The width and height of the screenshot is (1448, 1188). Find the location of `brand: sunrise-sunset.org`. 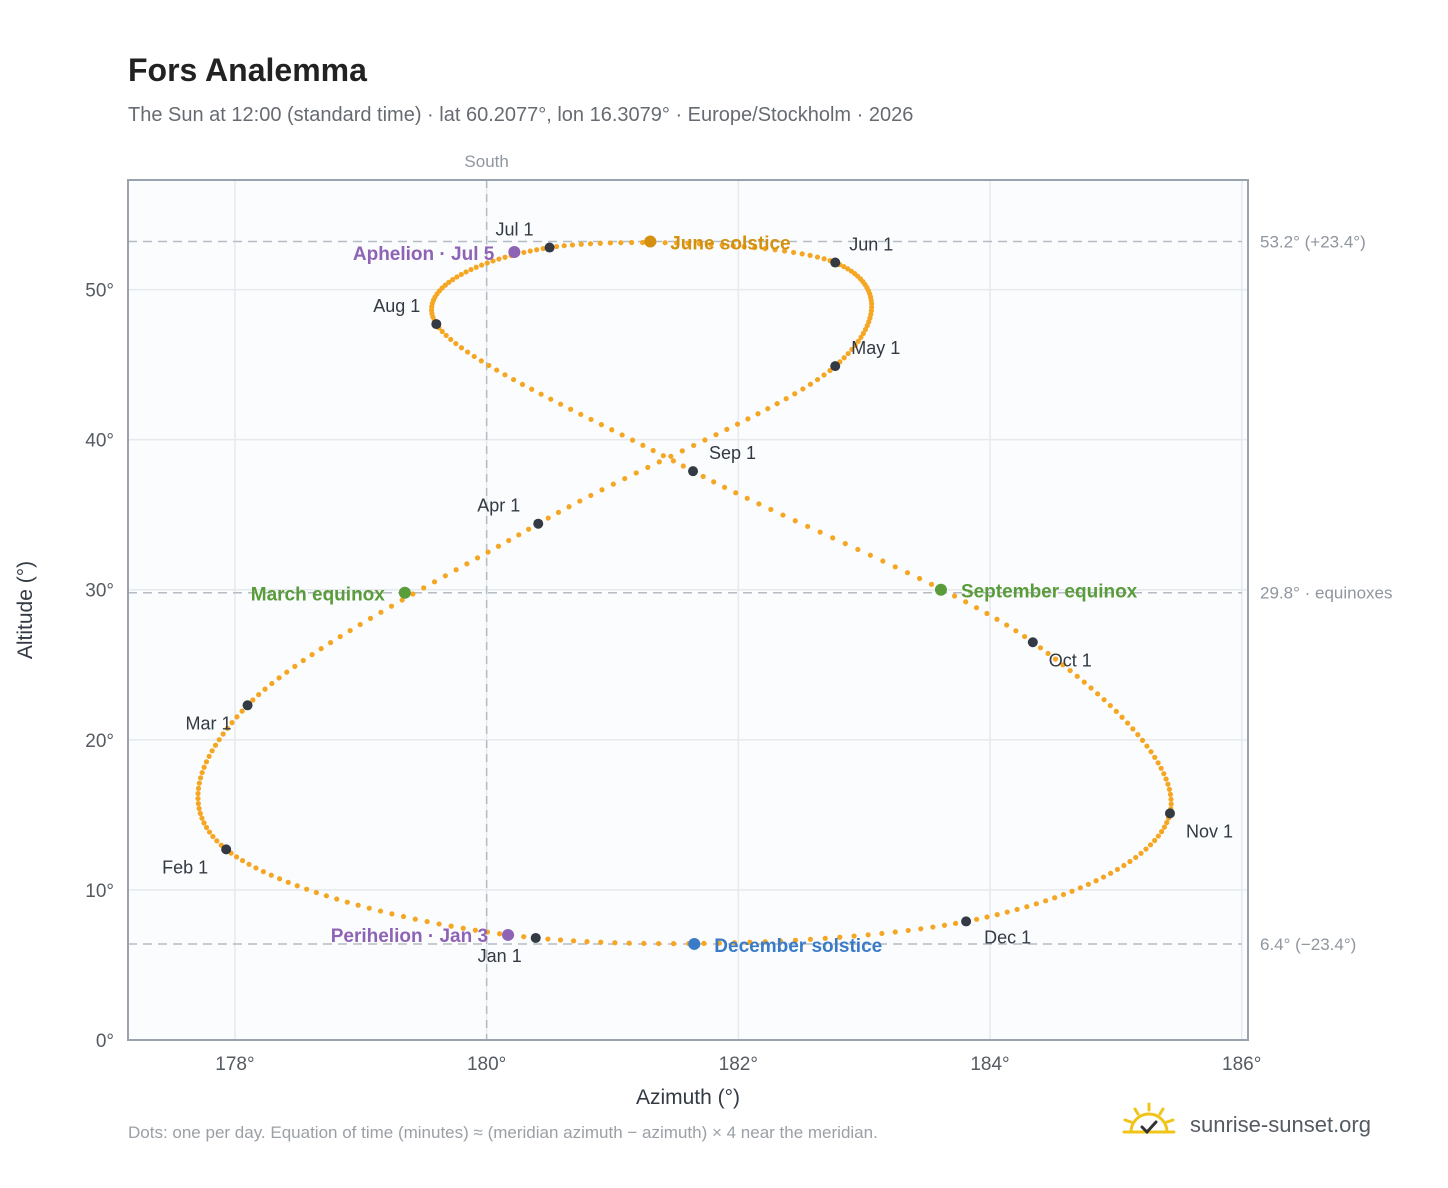

brand: sunrise-sunset.org is located at coordinates (1260, 1125).